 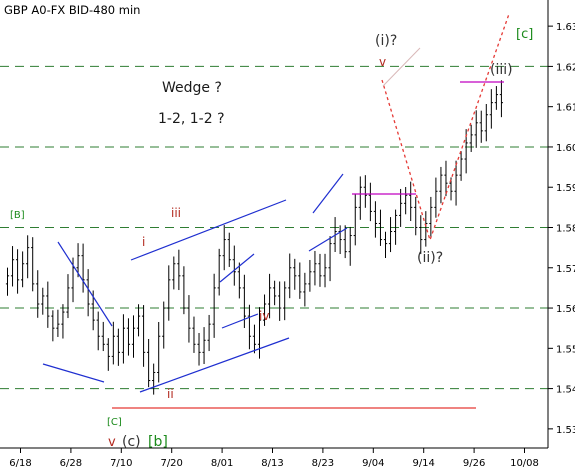 I want to click on label-wave-c-bracket: [C], so click(x=114, y=422).